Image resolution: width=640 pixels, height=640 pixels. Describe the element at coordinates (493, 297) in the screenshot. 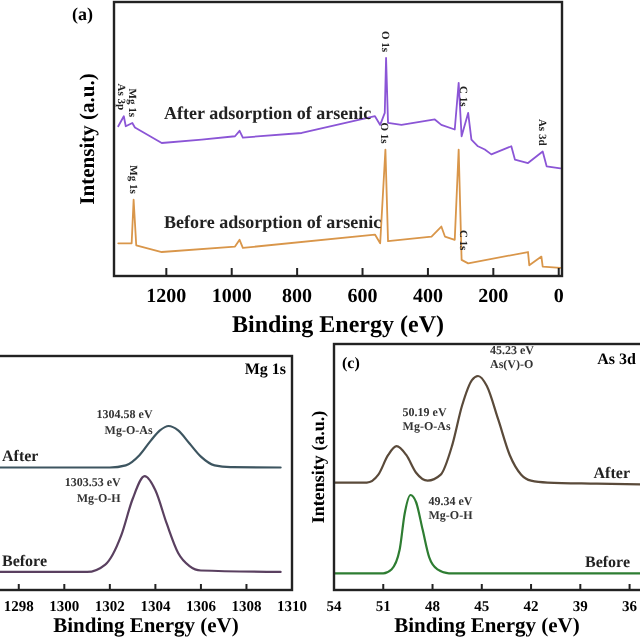

I see `x-tick-label: 200` at that location.